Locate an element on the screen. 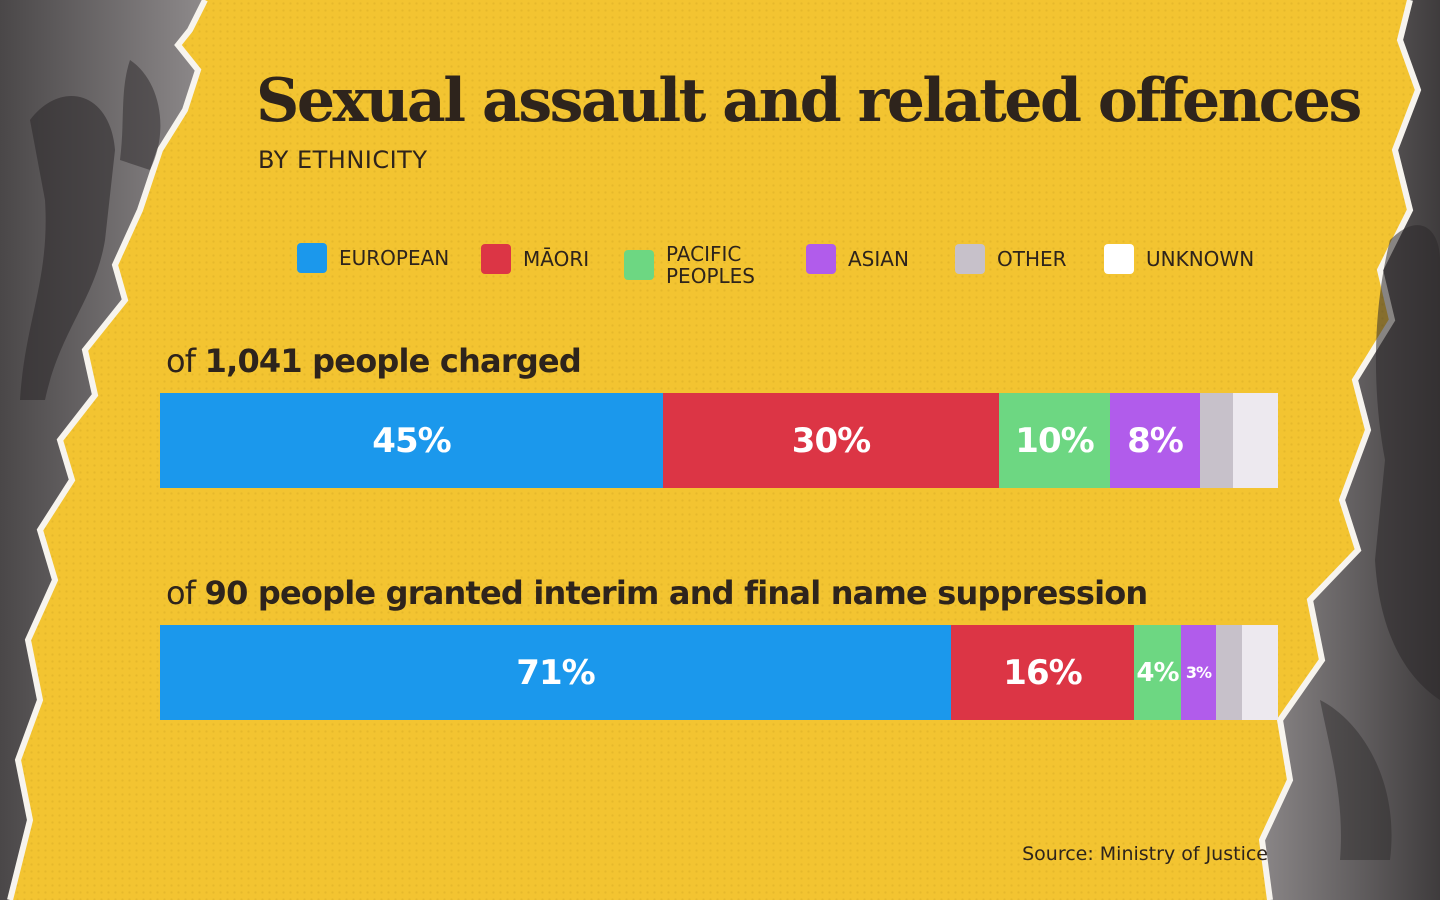 This screenshot has width=1440, height=900. panel-1-title: of 1,041 people charged is located at coordinates (374, 361).